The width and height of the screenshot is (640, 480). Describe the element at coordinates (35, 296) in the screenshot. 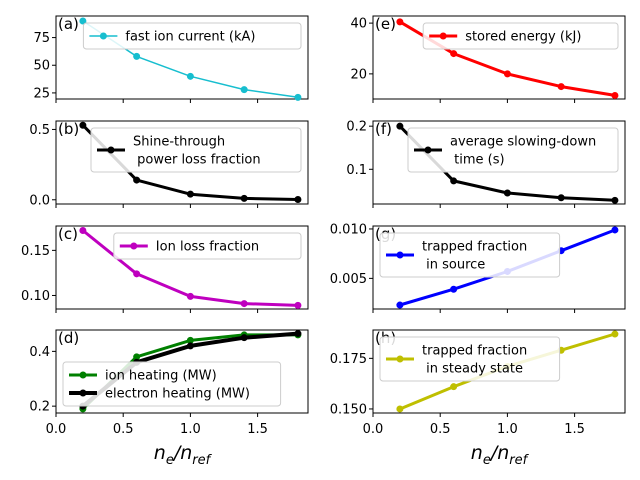

I see `y-tick-label: 0.10` at that location.